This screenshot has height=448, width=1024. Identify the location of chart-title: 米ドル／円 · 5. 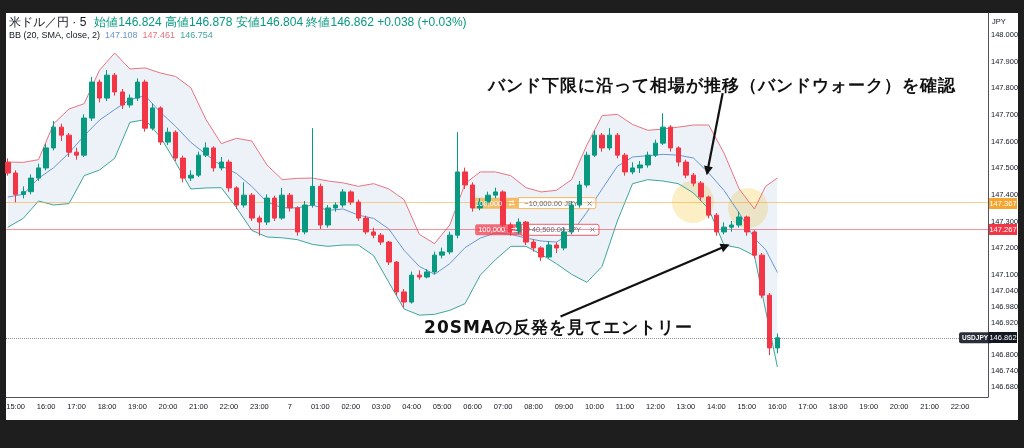
(48, 22).